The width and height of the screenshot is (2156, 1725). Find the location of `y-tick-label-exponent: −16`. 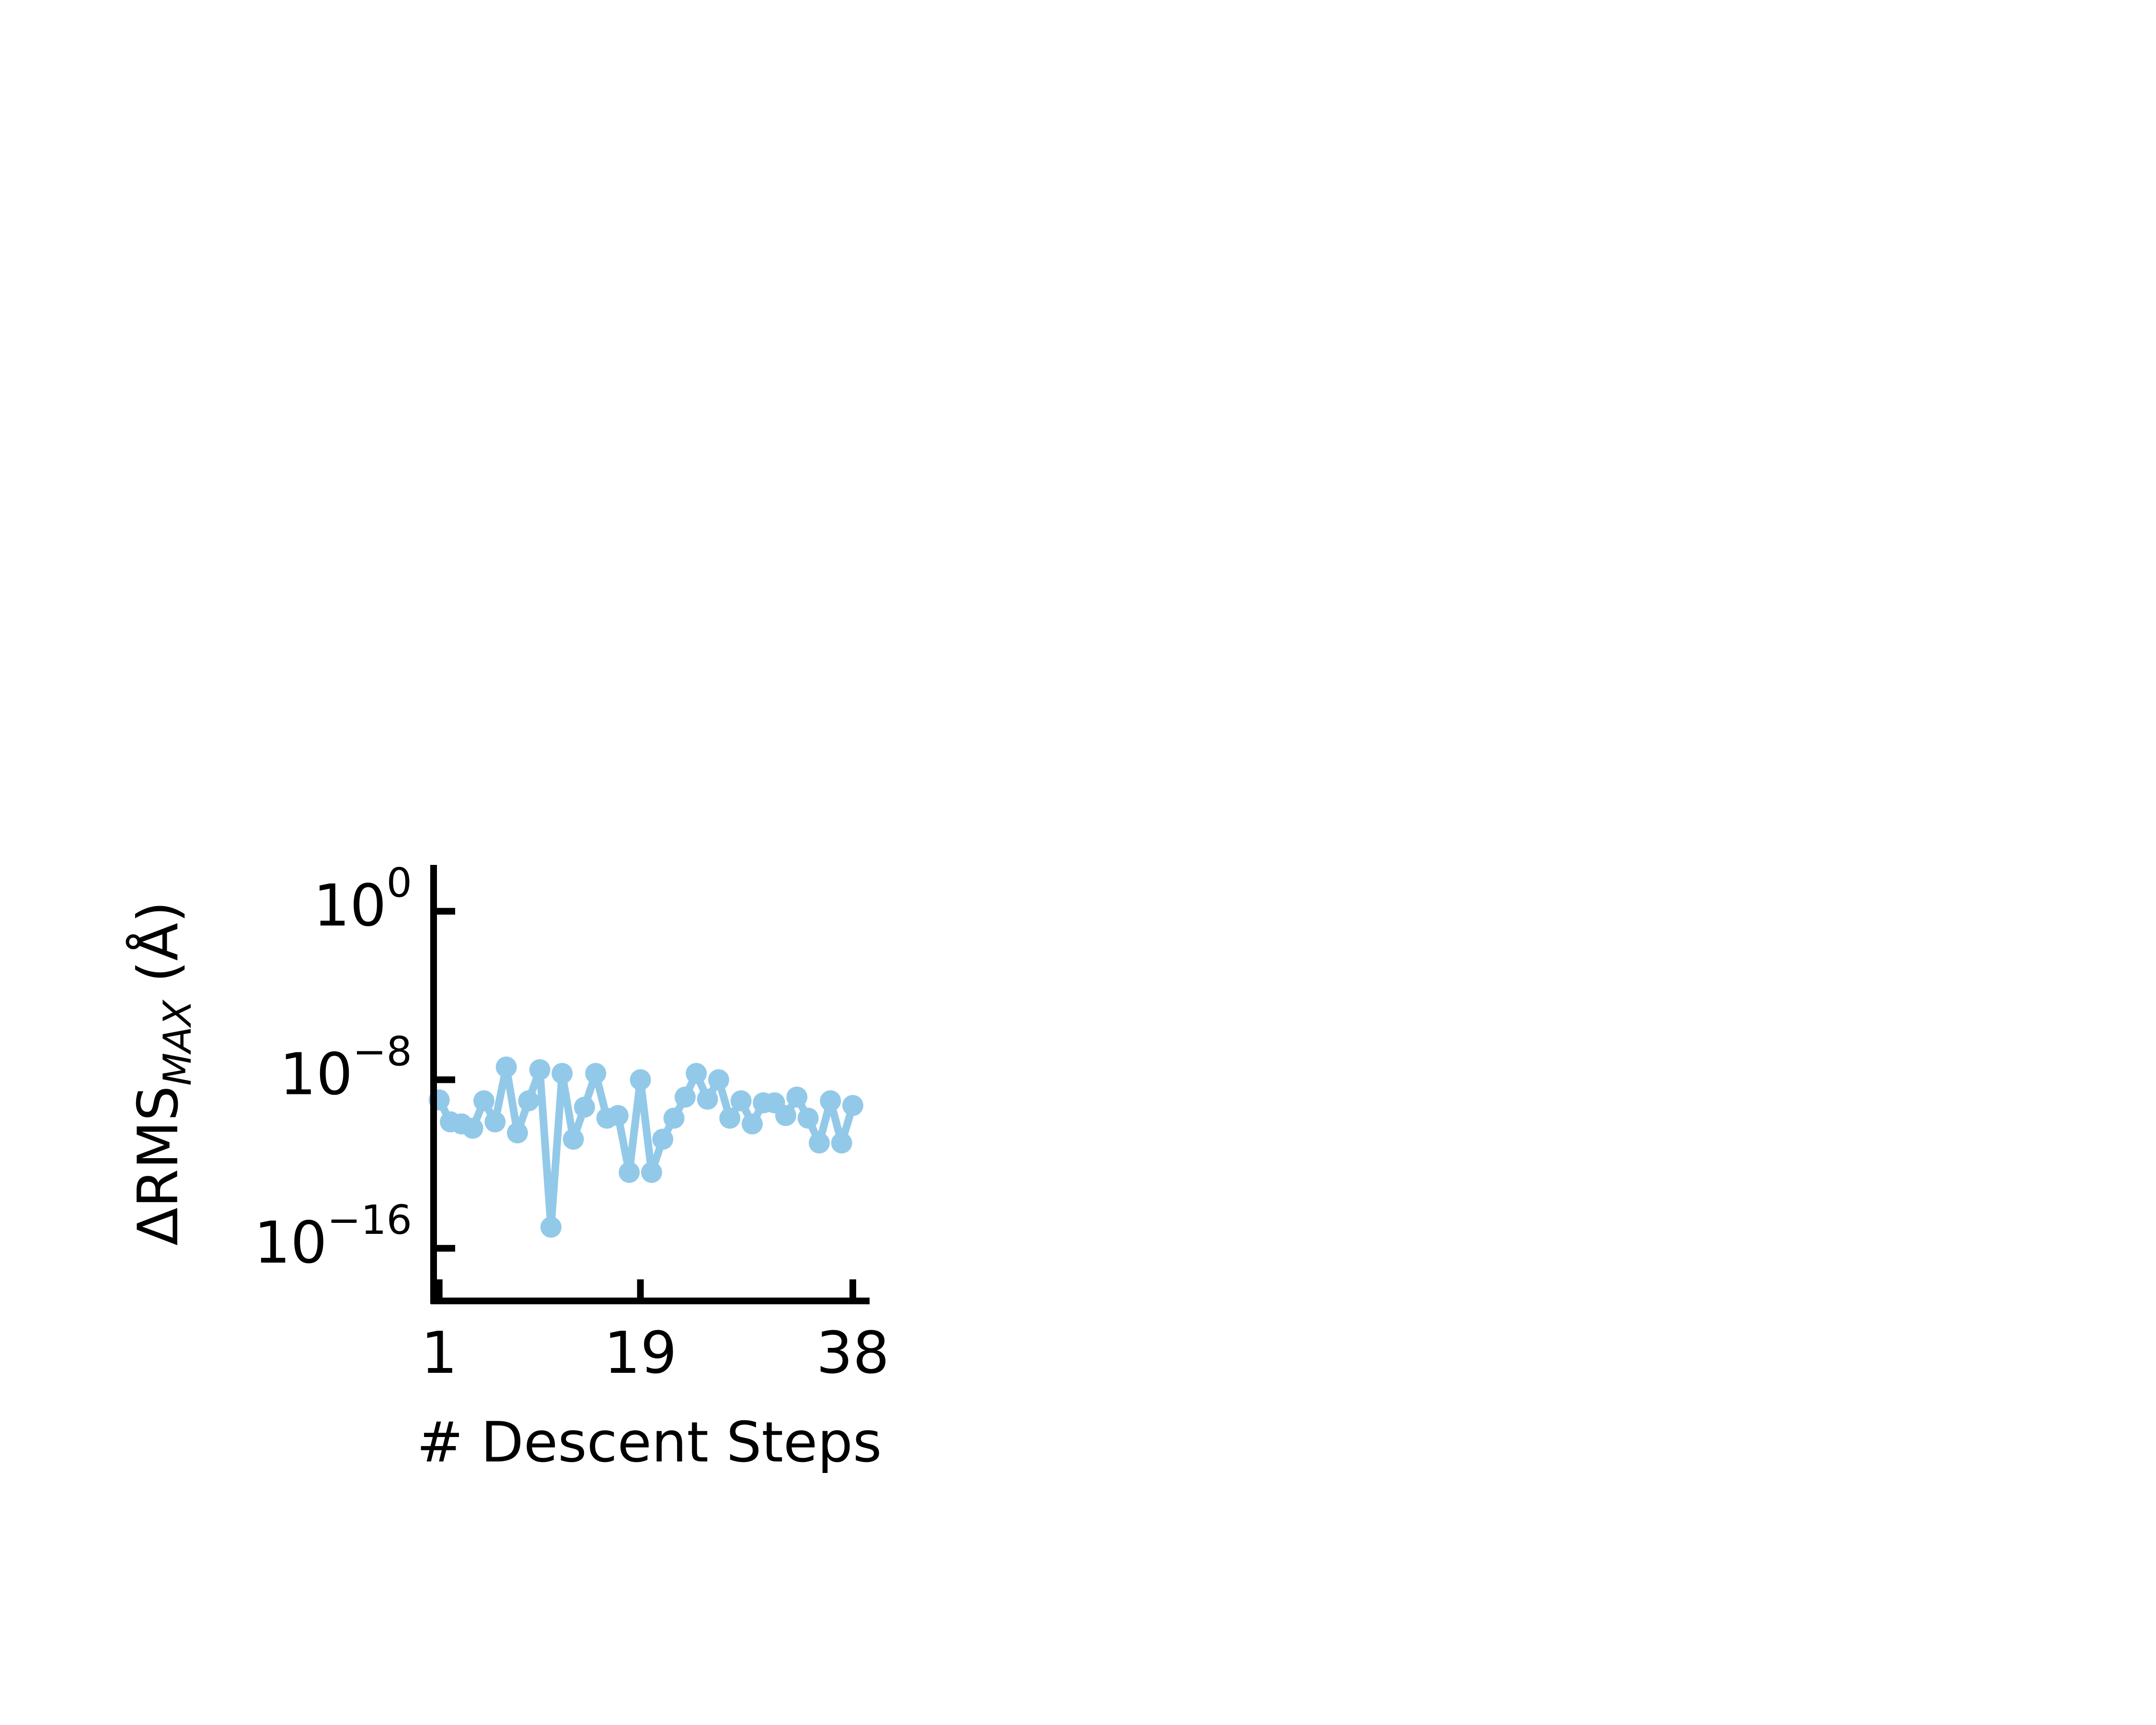

y-tick-label-exponent: −16 is located at coordinates (369, 1219).